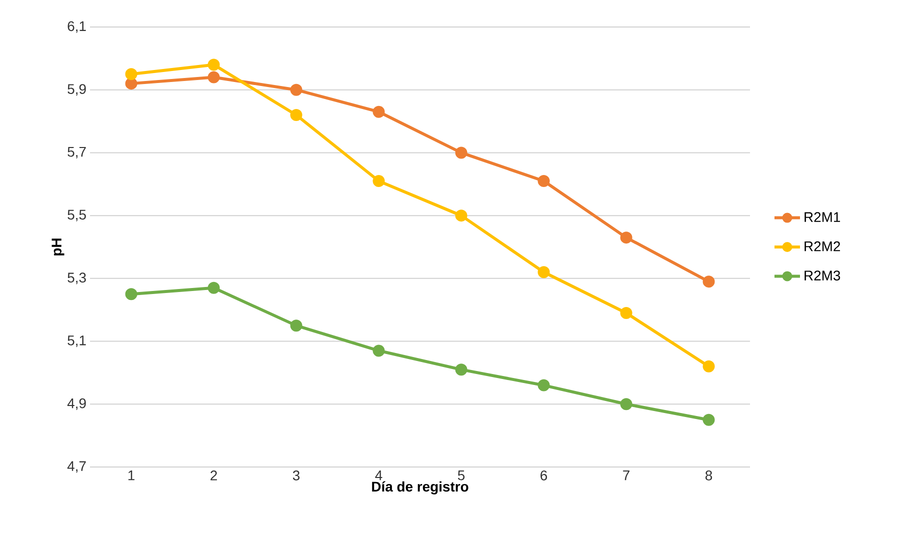 This screenshot has width=906, height=539. Describe the element at coordinates (822, 246) in the screenshot. I see `legend-label: R2M2` at that location.